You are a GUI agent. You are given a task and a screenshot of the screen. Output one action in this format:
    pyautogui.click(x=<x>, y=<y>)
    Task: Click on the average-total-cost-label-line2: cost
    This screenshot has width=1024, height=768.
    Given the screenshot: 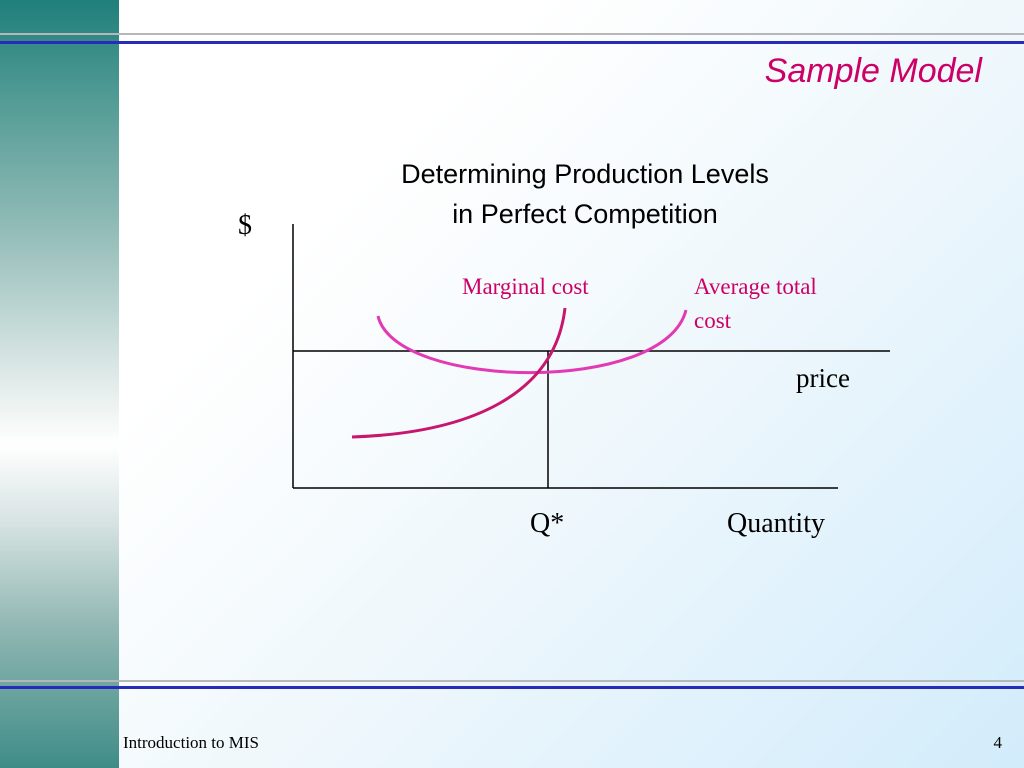 What is the action you would take?
    pyautogui.click(x=713, y=320)
    